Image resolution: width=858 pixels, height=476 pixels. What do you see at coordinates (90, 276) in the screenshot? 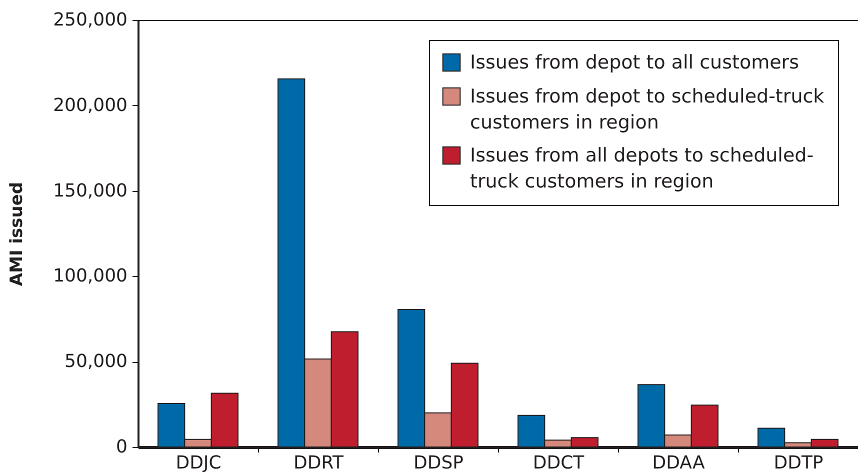
I see `y-tick-label: 100,000` at bounding box center [90, 276].